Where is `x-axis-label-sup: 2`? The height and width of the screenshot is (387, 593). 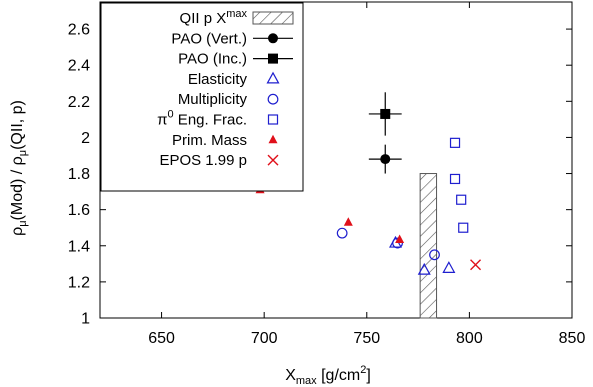 x-axis-label-sup: 2 is located at coordinates (363, 370).